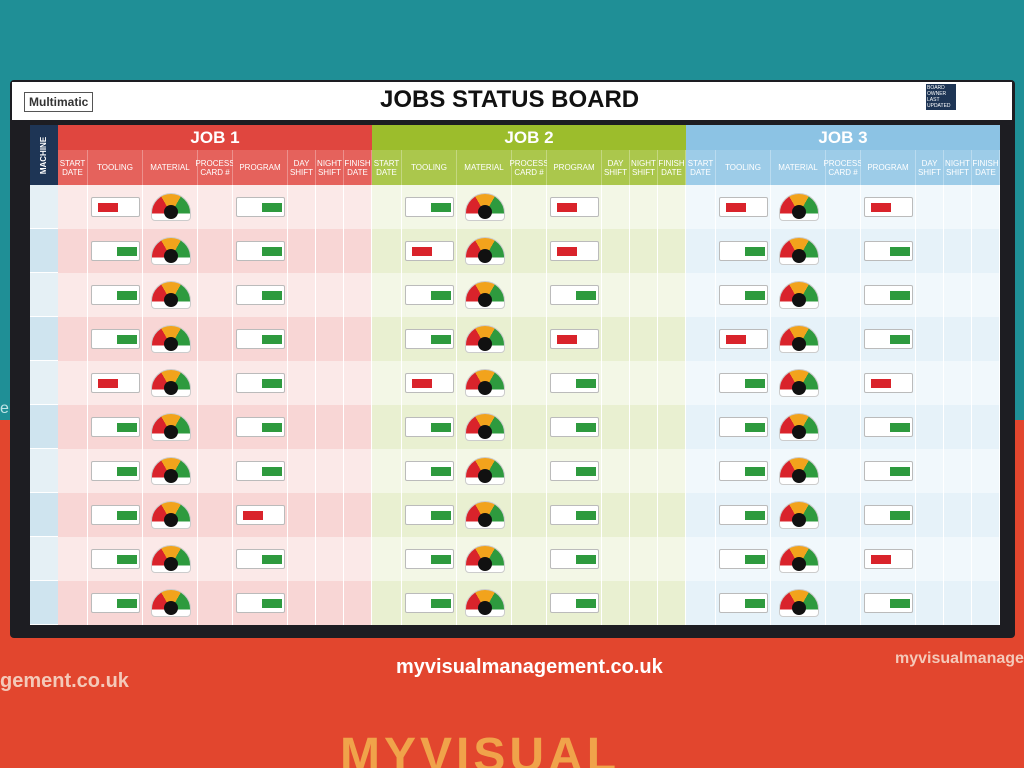  I want to click on job-title: JOB 2, so click(529, 137).